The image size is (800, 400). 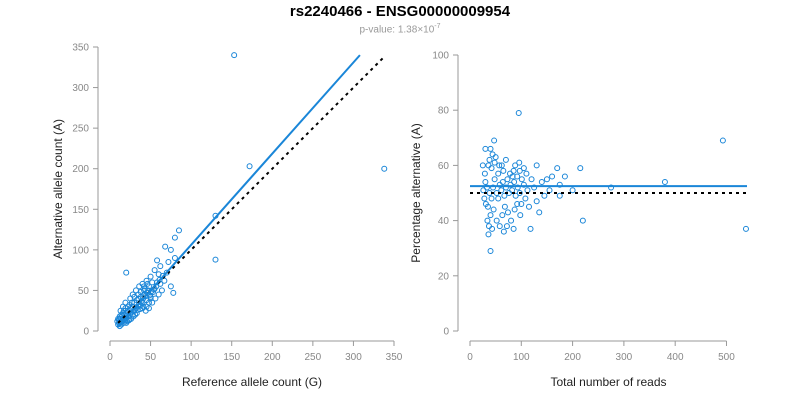 I want to click on y-tick-label: 250, so click(x=80, y=129).